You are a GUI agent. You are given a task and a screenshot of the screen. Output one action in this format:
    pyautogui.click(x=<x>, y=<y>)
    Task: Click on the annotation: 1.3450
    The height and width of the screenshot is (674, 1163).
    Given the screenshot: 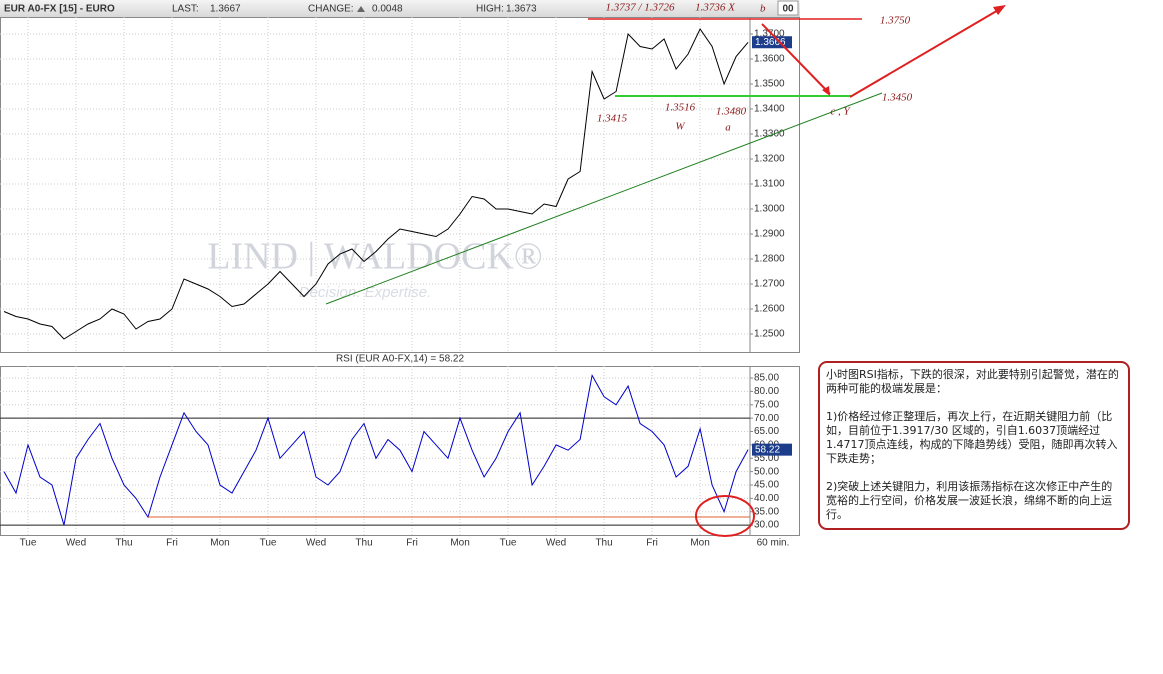 What is the action you would take?
    pyautogui.click(x=897, y=98)
    